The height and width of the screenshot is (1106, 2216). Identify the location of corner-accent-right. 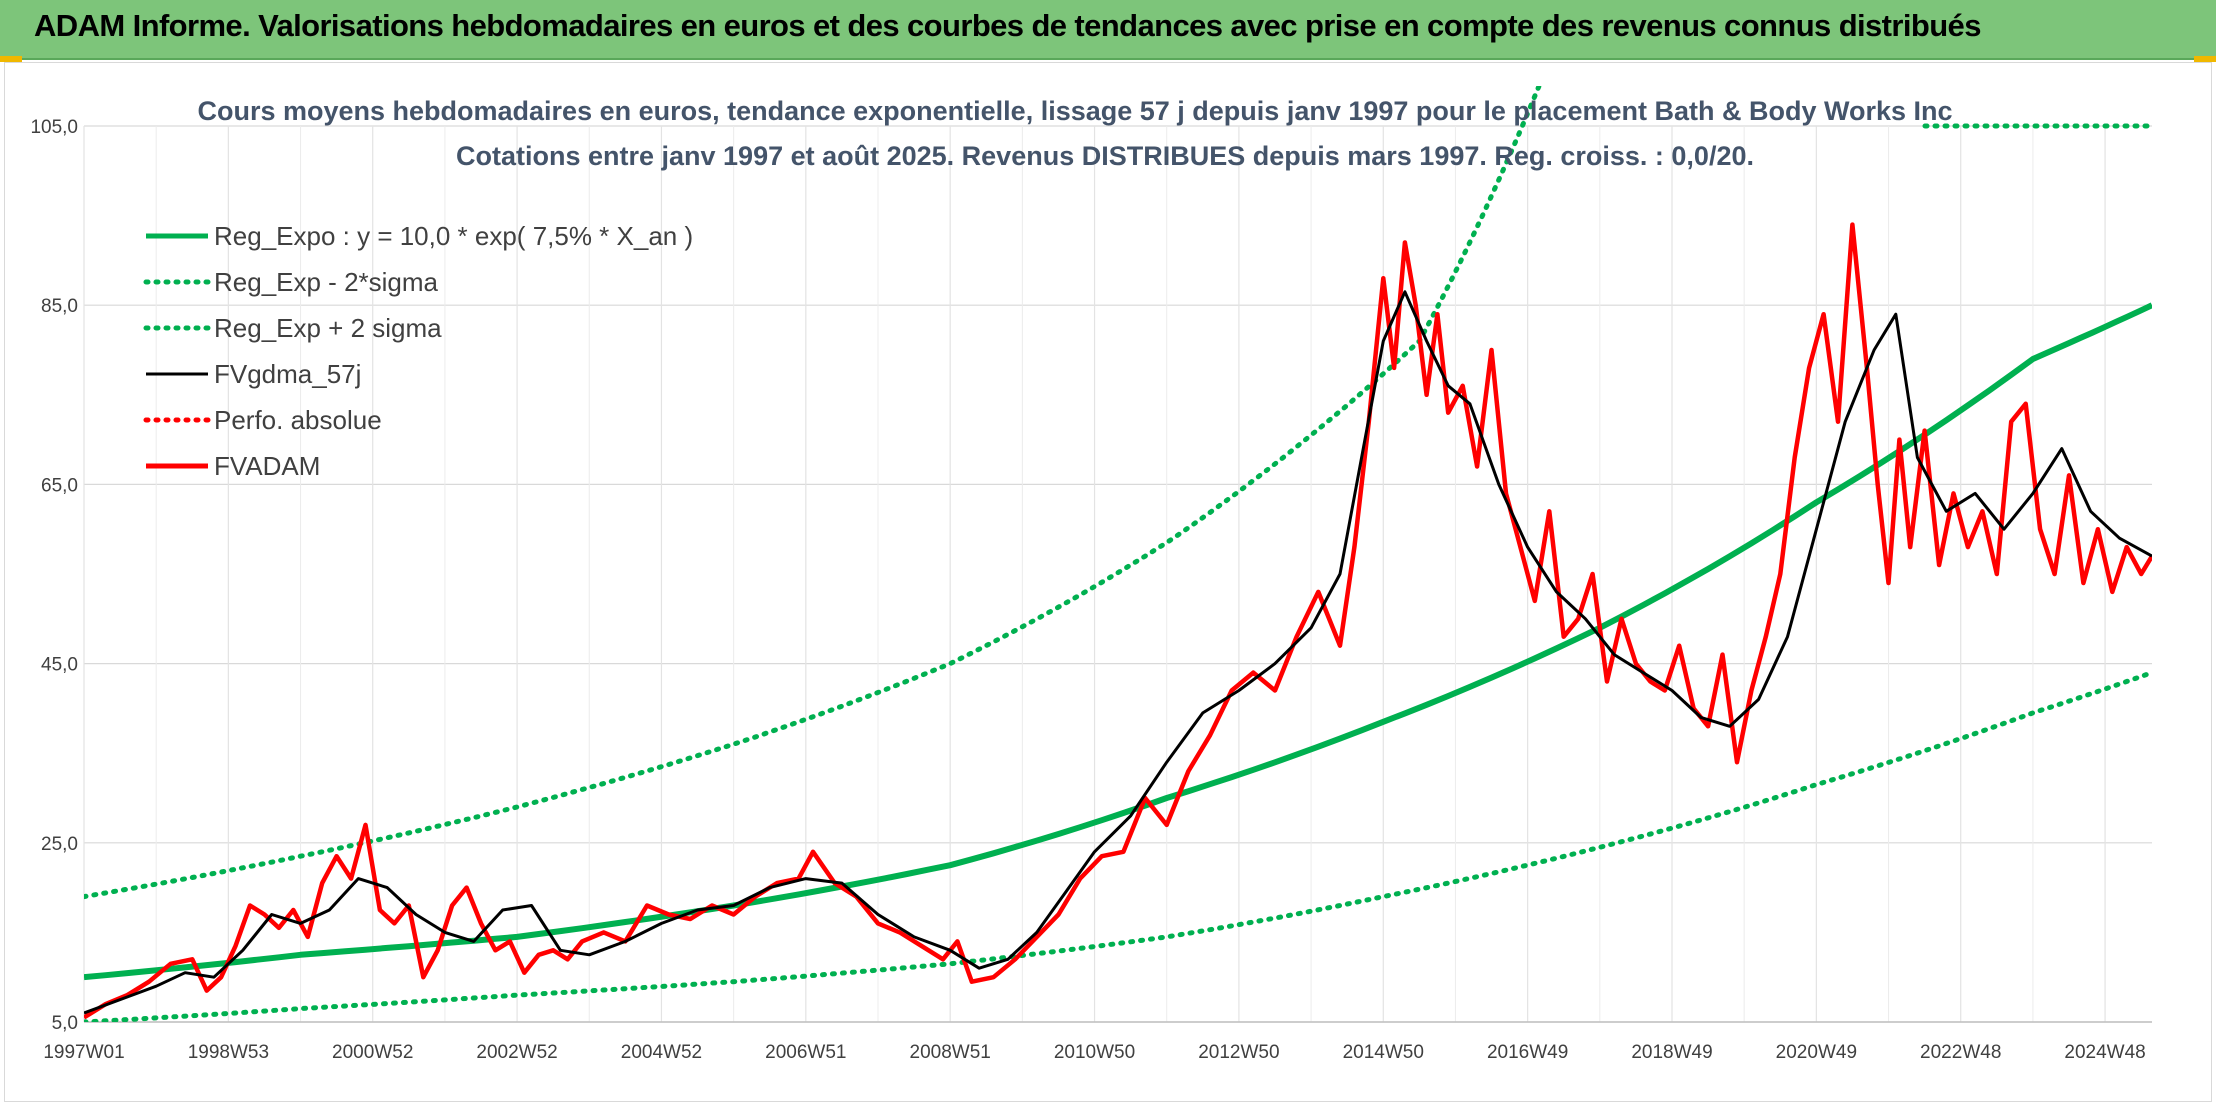
(2205, 59).